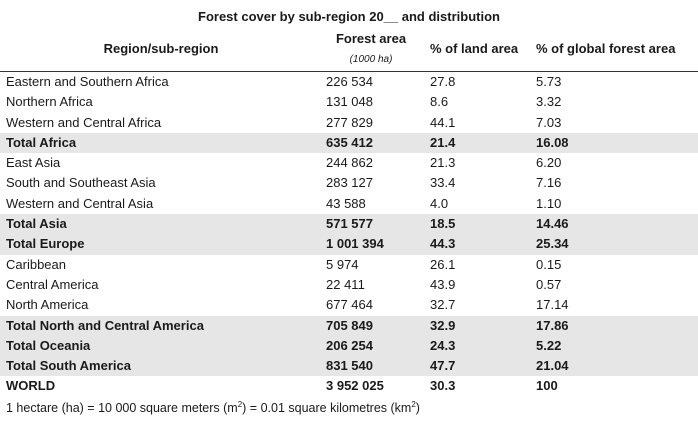  I want to click on table-row-total: Total Africa 635 412 21.4 16.08, so click(349, 143).